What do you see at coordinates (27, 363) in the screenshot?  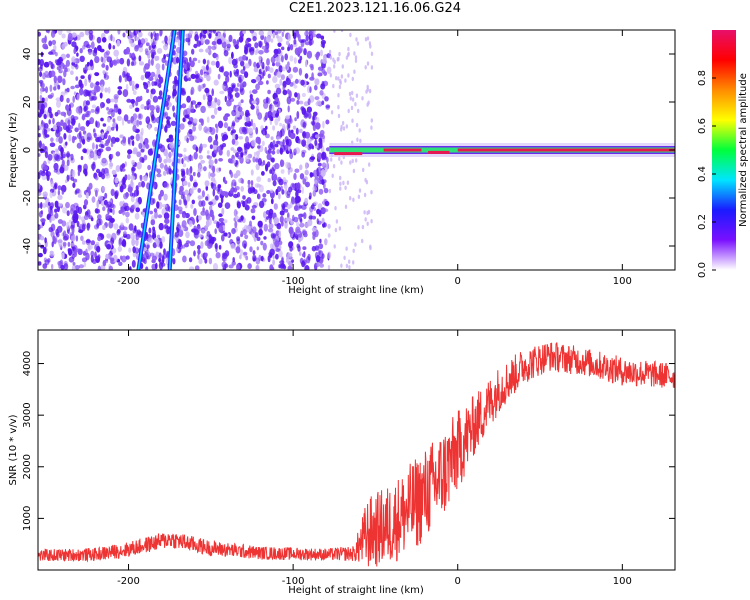 I see `y-tick-label: 4000` at bounding box center [27, 363].